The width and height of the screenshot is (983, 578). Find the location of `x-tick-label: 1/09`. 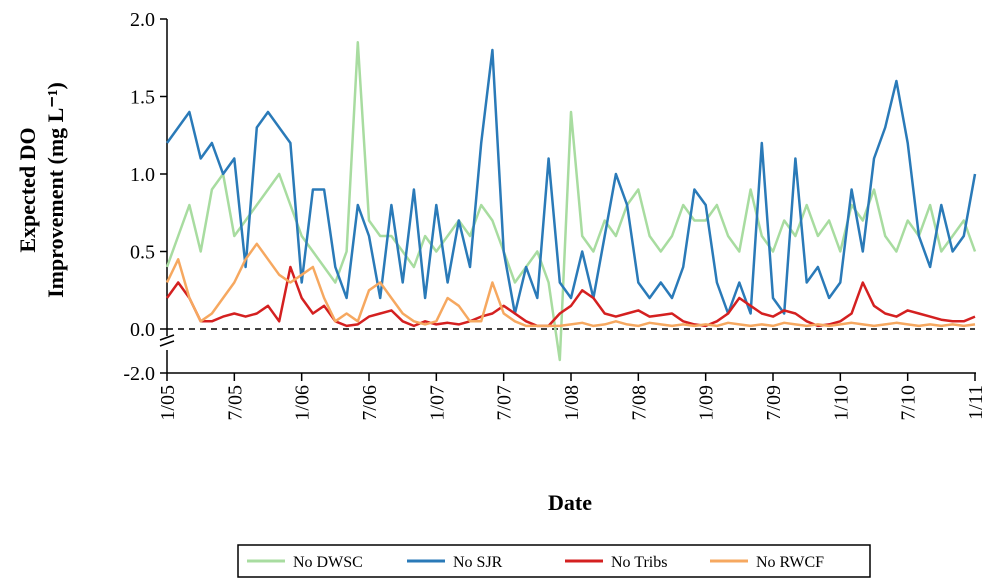

x-tick-label: 1/09 is located at coordinates (707, 403).